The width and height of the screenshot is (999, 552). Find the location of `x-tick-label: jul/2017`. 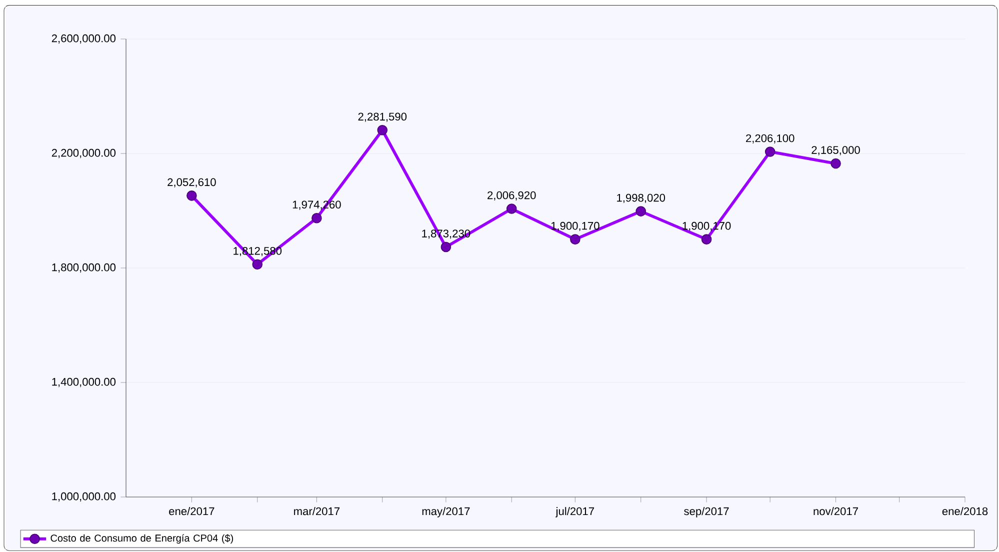

x-tick-label: jul/2017 is located at coordinates (575, 512).